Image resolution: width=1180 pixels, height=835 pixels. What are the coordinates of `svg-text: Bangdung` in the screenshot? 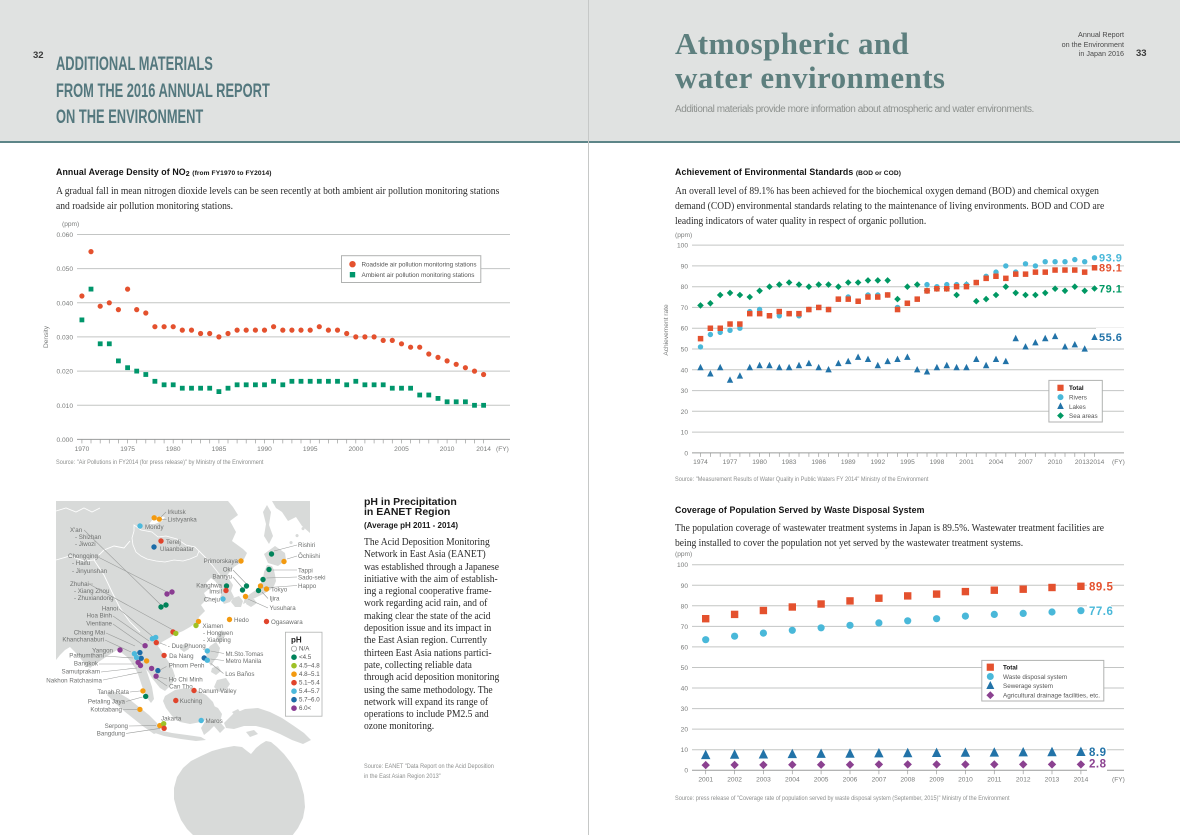 It's located at (111, 734).